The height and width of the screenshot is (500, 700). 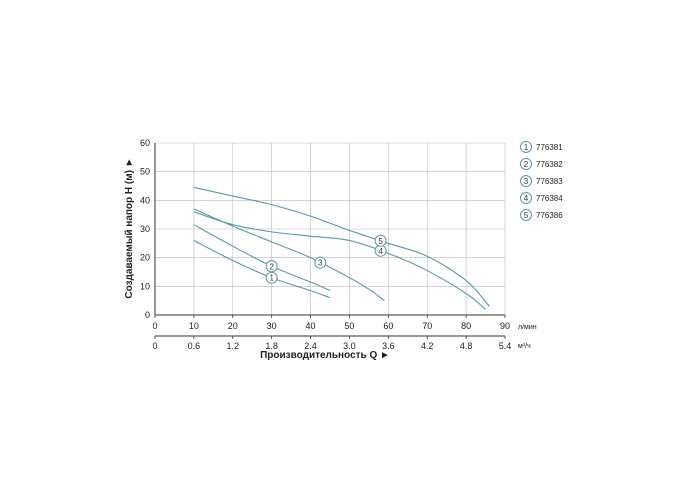 I want to click on x-tick-label: 0, so click(x=154, y=326).